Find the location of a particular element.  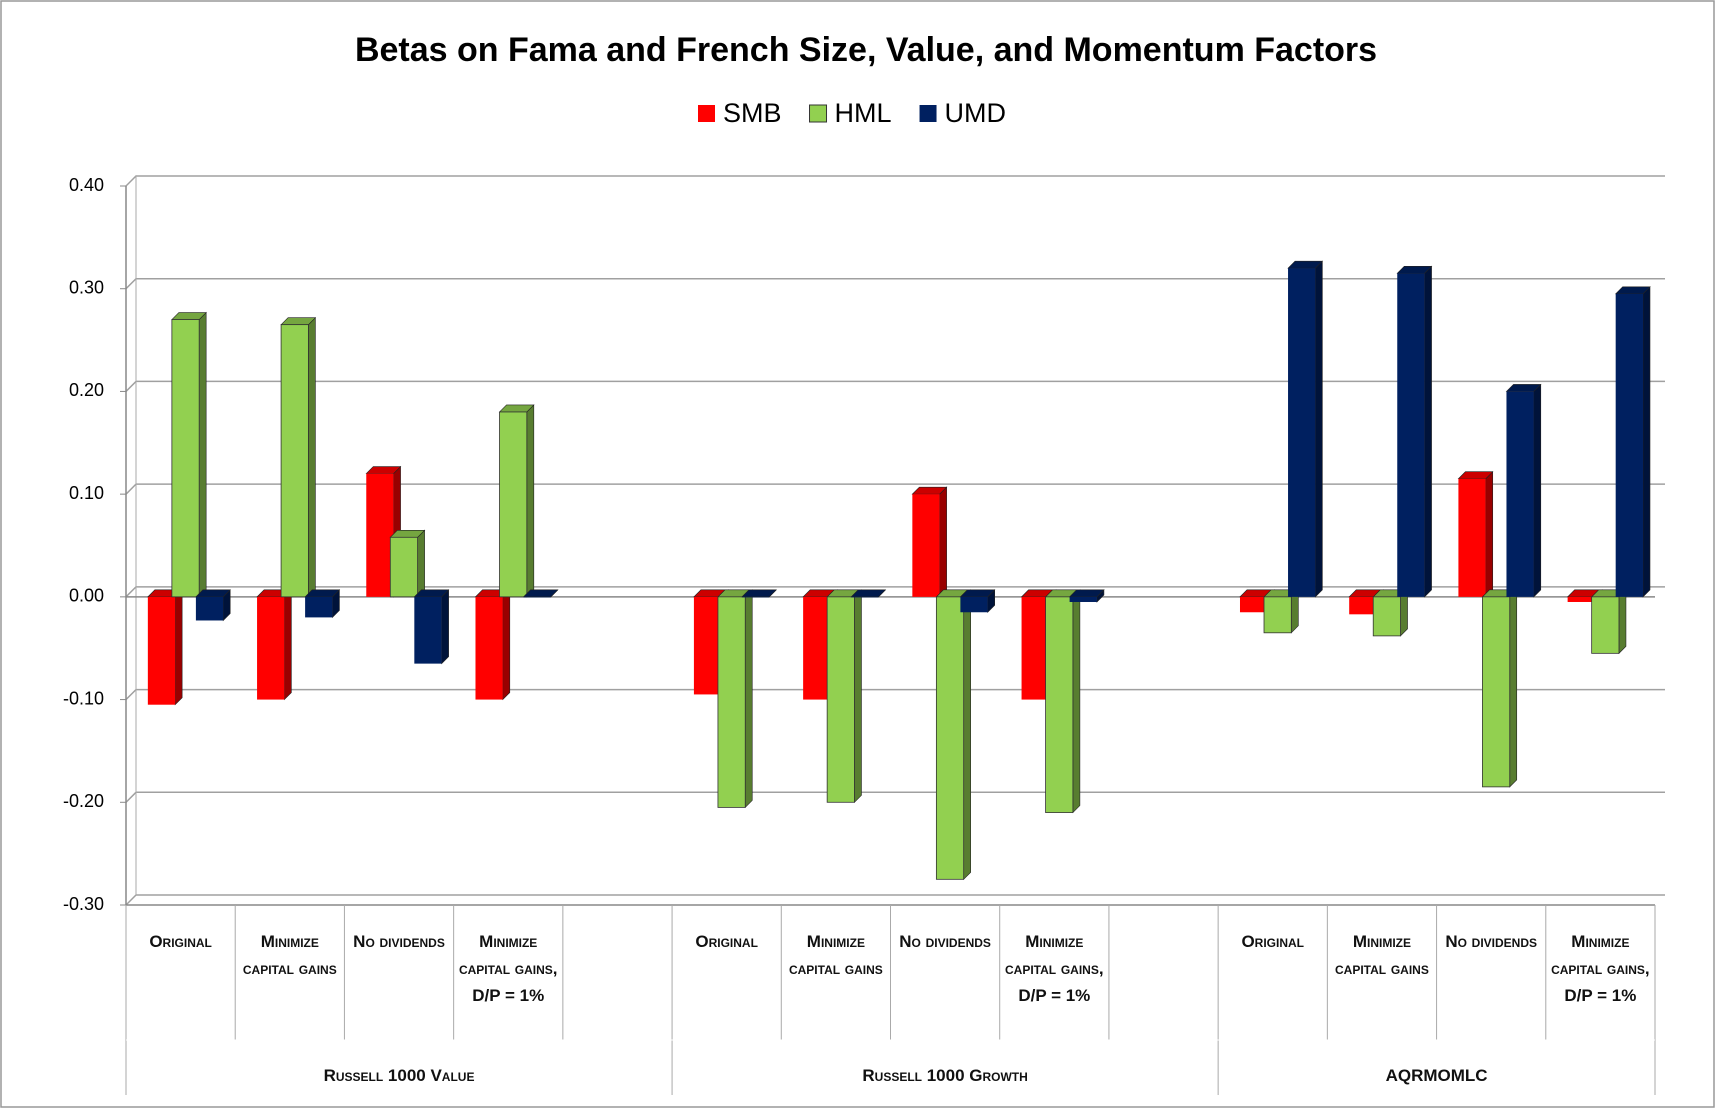

legend-label: HML is located at coordinates (863, 113).